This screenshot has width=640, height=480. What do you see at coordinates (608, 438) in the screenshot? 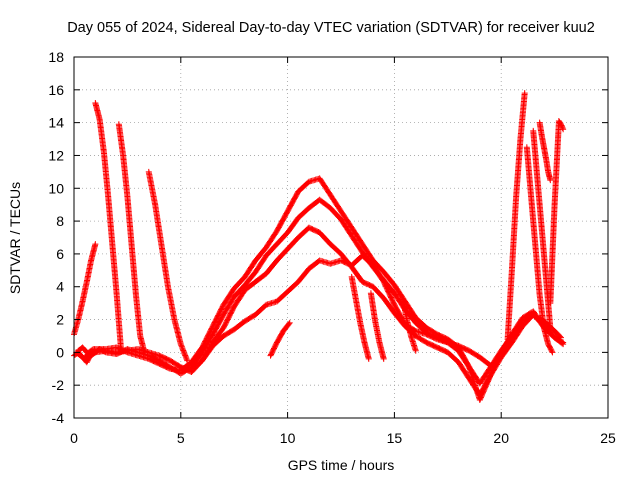
I see `x-tick-label: 25` at bounding box center [608, 438].